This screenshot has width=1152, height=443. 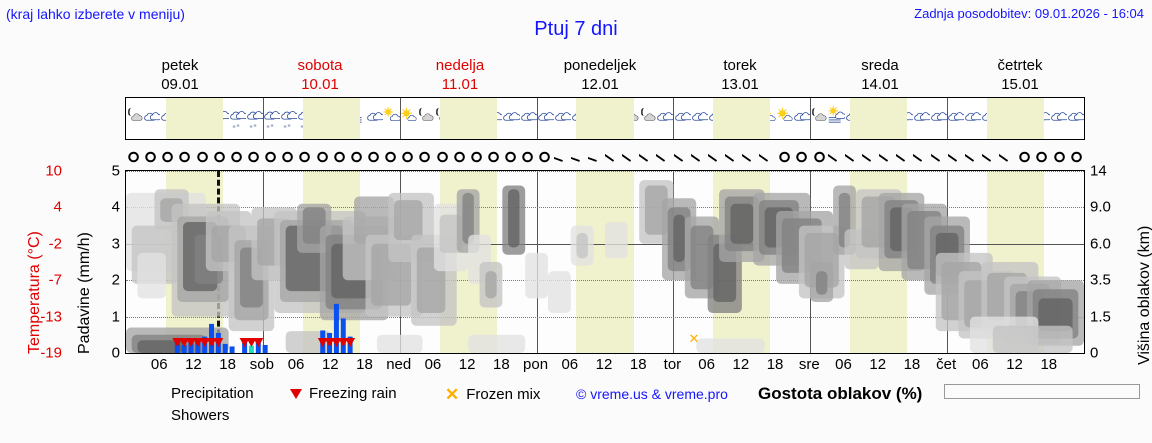 I want to click on showers-swatch, so click(x=147, y=416).